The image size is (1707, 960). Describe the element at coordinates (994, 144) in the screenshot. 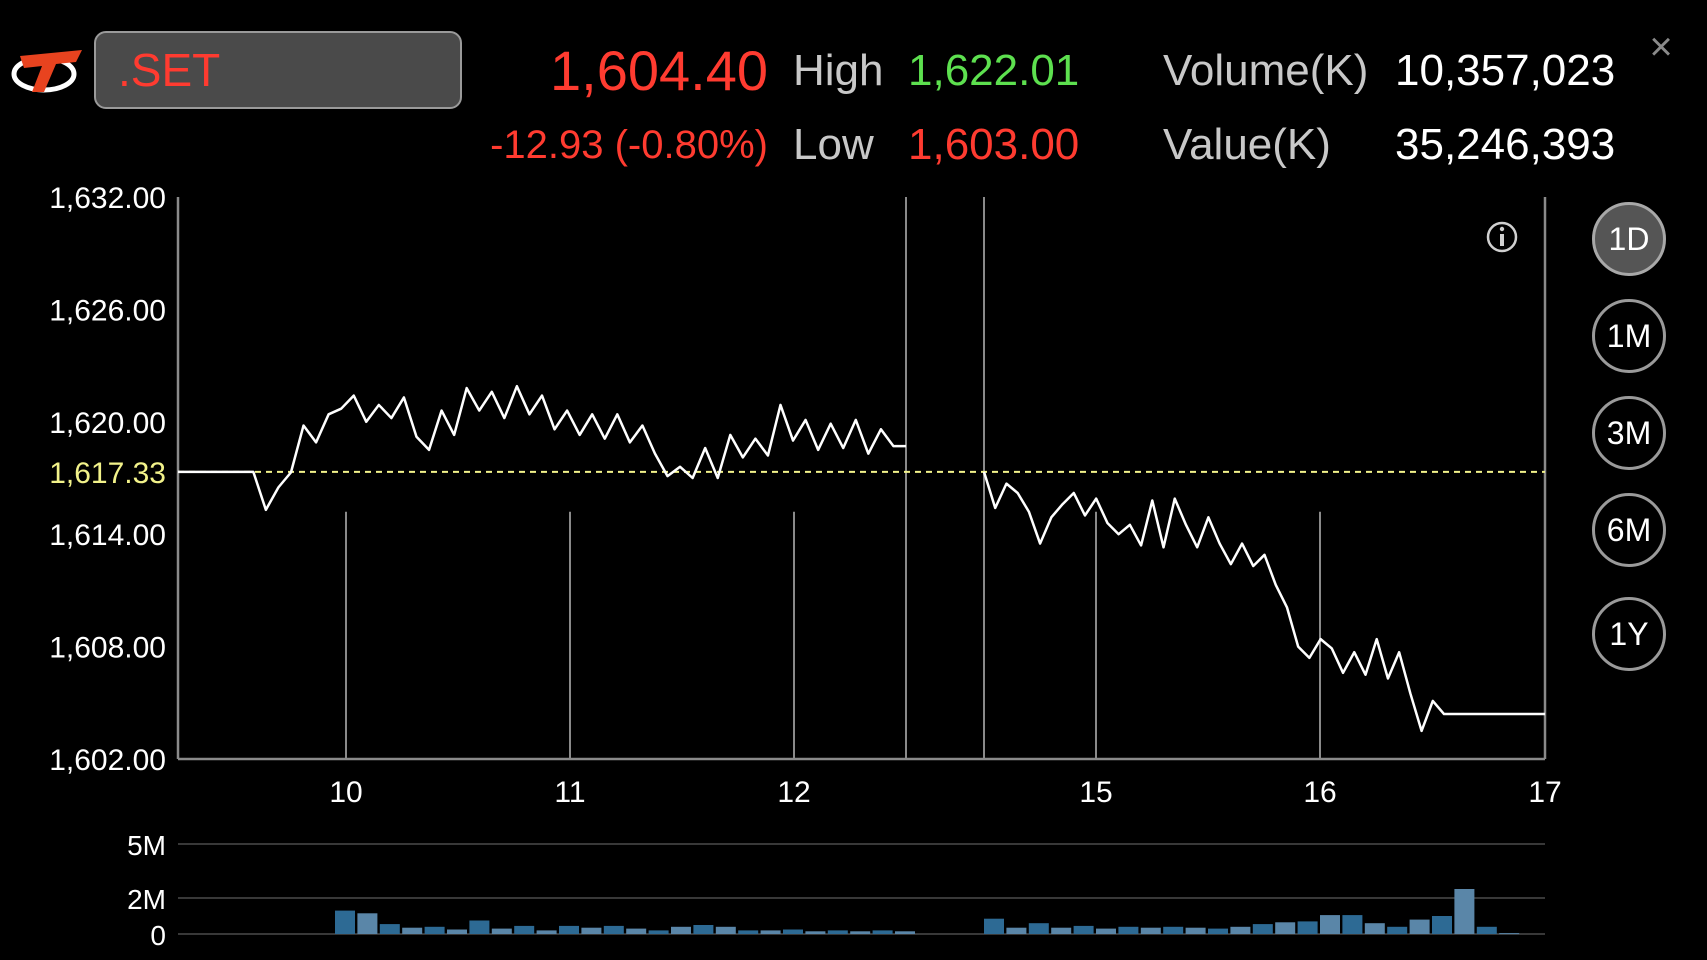

I see `low-value: 1,603.00` at that location.